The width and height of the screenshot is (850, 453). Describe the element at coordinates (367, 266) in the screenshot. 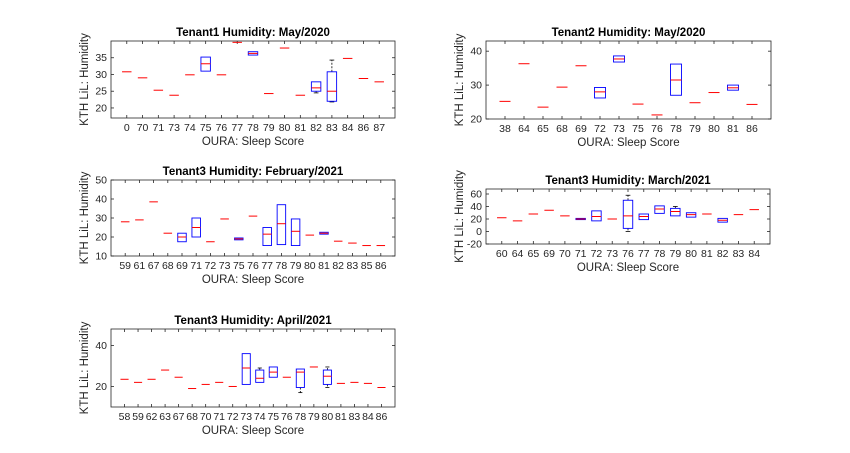

I see `x-tick-label: 85` at that location.